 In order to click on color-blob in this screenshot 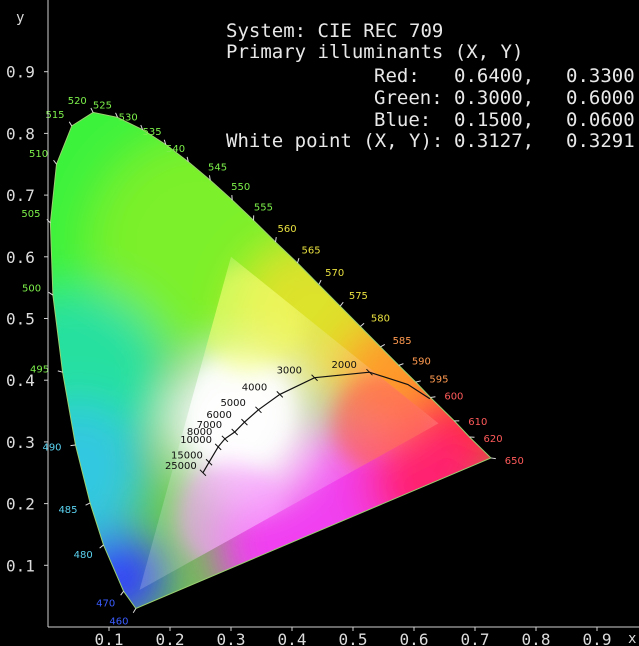, I will do `click(99, 472)`.